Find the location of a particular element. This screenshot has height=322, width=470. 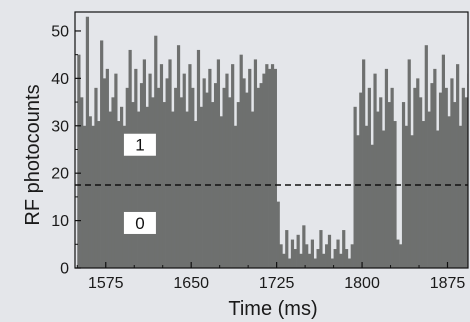

x-tick-label: 1800 is located at coordinates (362, 283).